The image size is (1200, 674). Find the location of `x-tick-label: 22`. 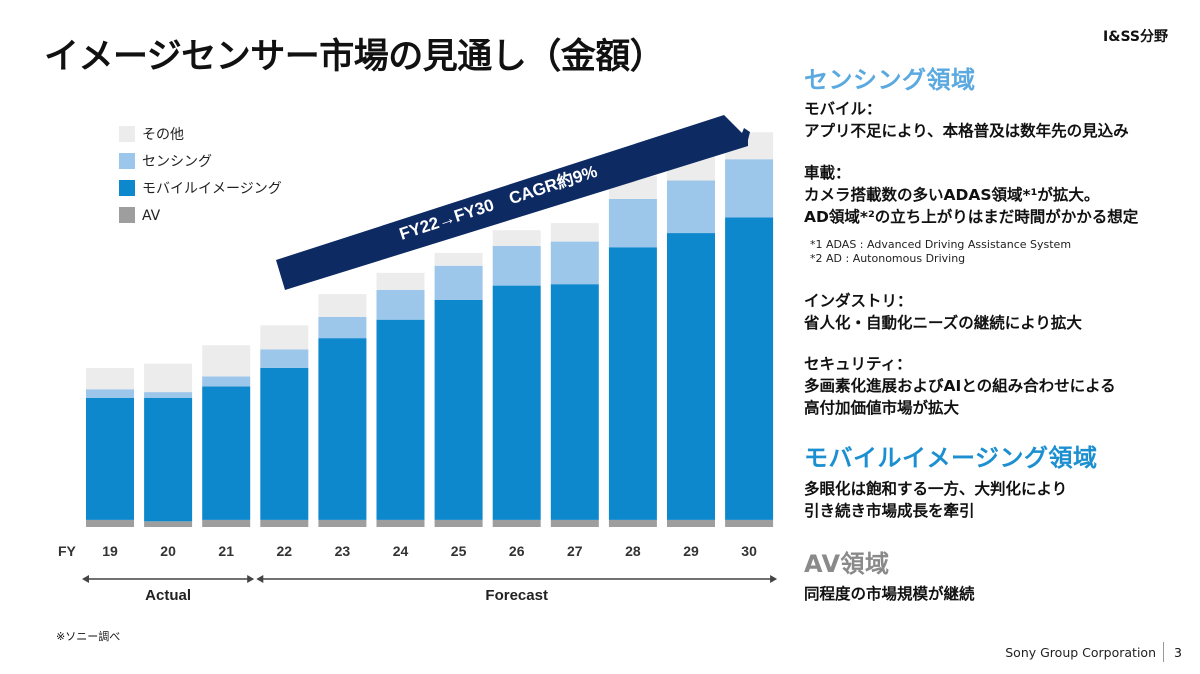

x-tick-label: 22 is located at coordinates (285, 551).